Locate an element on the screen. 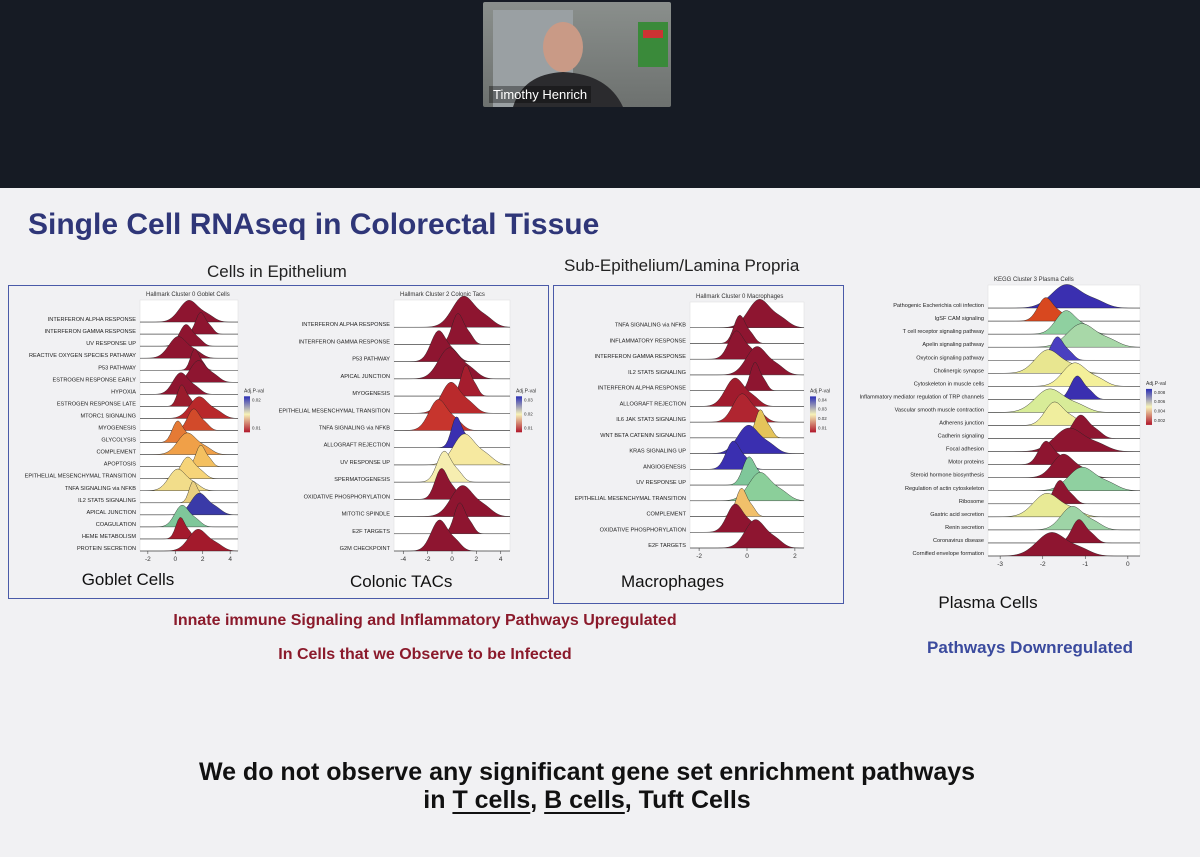  painting is located at coordinates (653, 44).